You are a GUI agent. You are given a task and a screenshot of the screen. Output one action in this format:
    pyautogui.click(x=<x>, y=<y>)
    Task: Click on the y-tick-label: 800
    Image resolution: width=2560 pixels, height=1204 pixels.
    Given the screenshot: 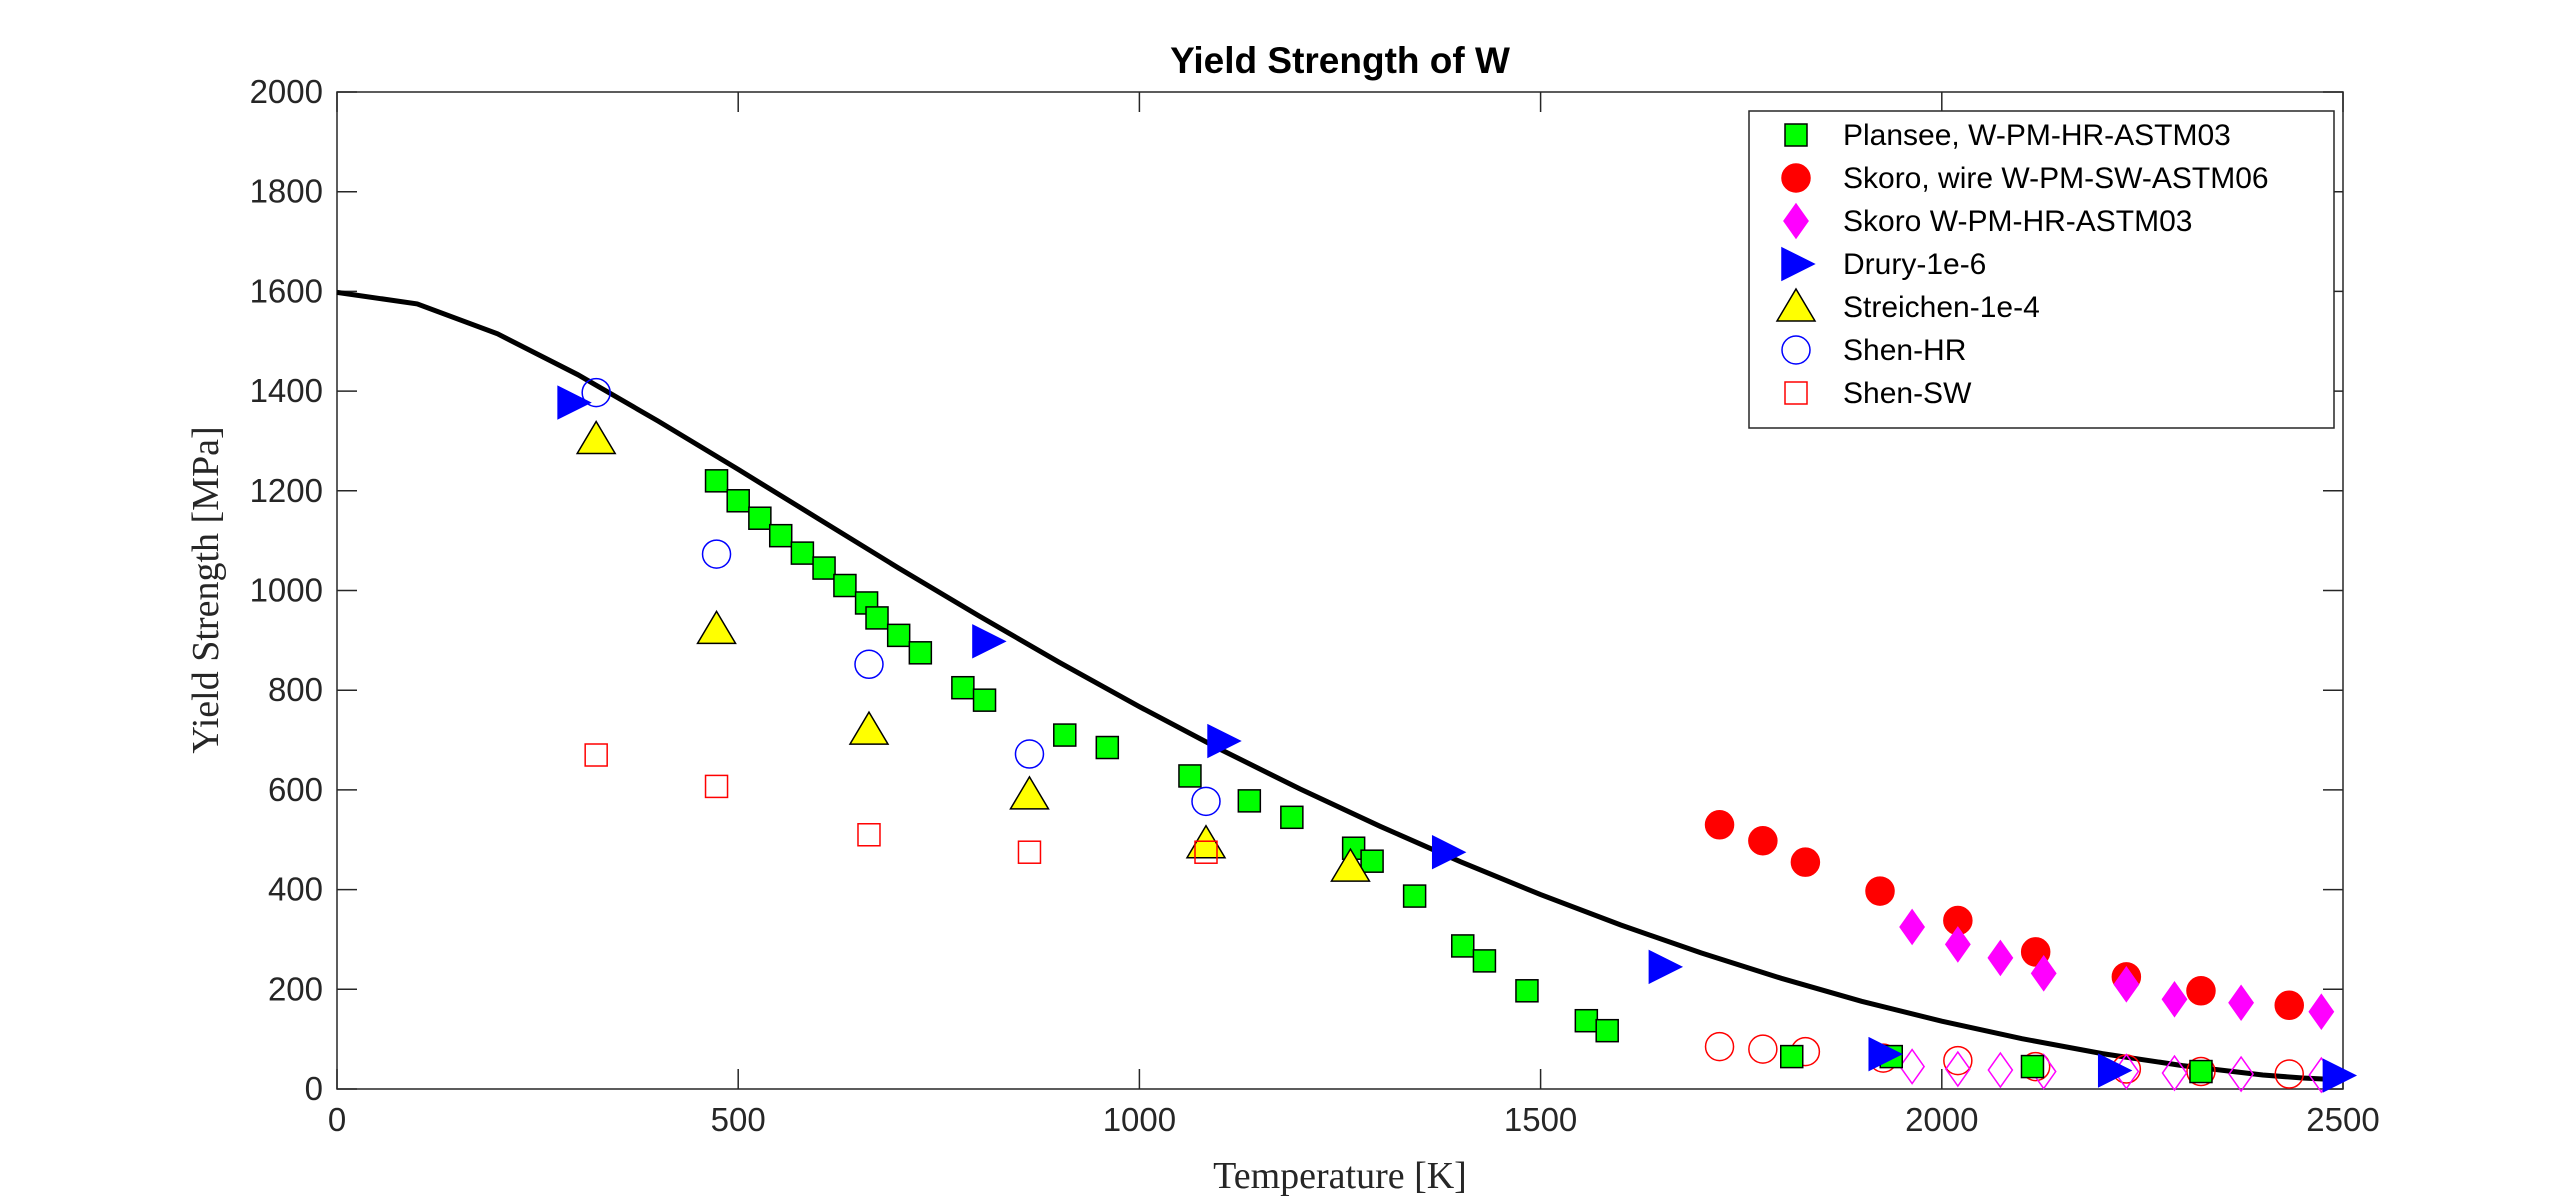 What is the action you would take?
    pyautogui.click(x=295, y=689)
    